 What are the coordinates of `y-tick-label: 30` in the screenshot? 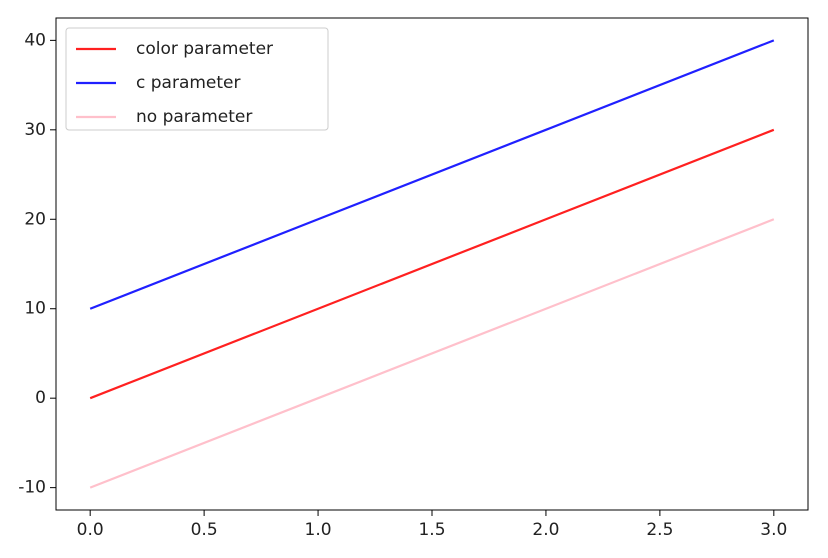 It's located at (35, 130).